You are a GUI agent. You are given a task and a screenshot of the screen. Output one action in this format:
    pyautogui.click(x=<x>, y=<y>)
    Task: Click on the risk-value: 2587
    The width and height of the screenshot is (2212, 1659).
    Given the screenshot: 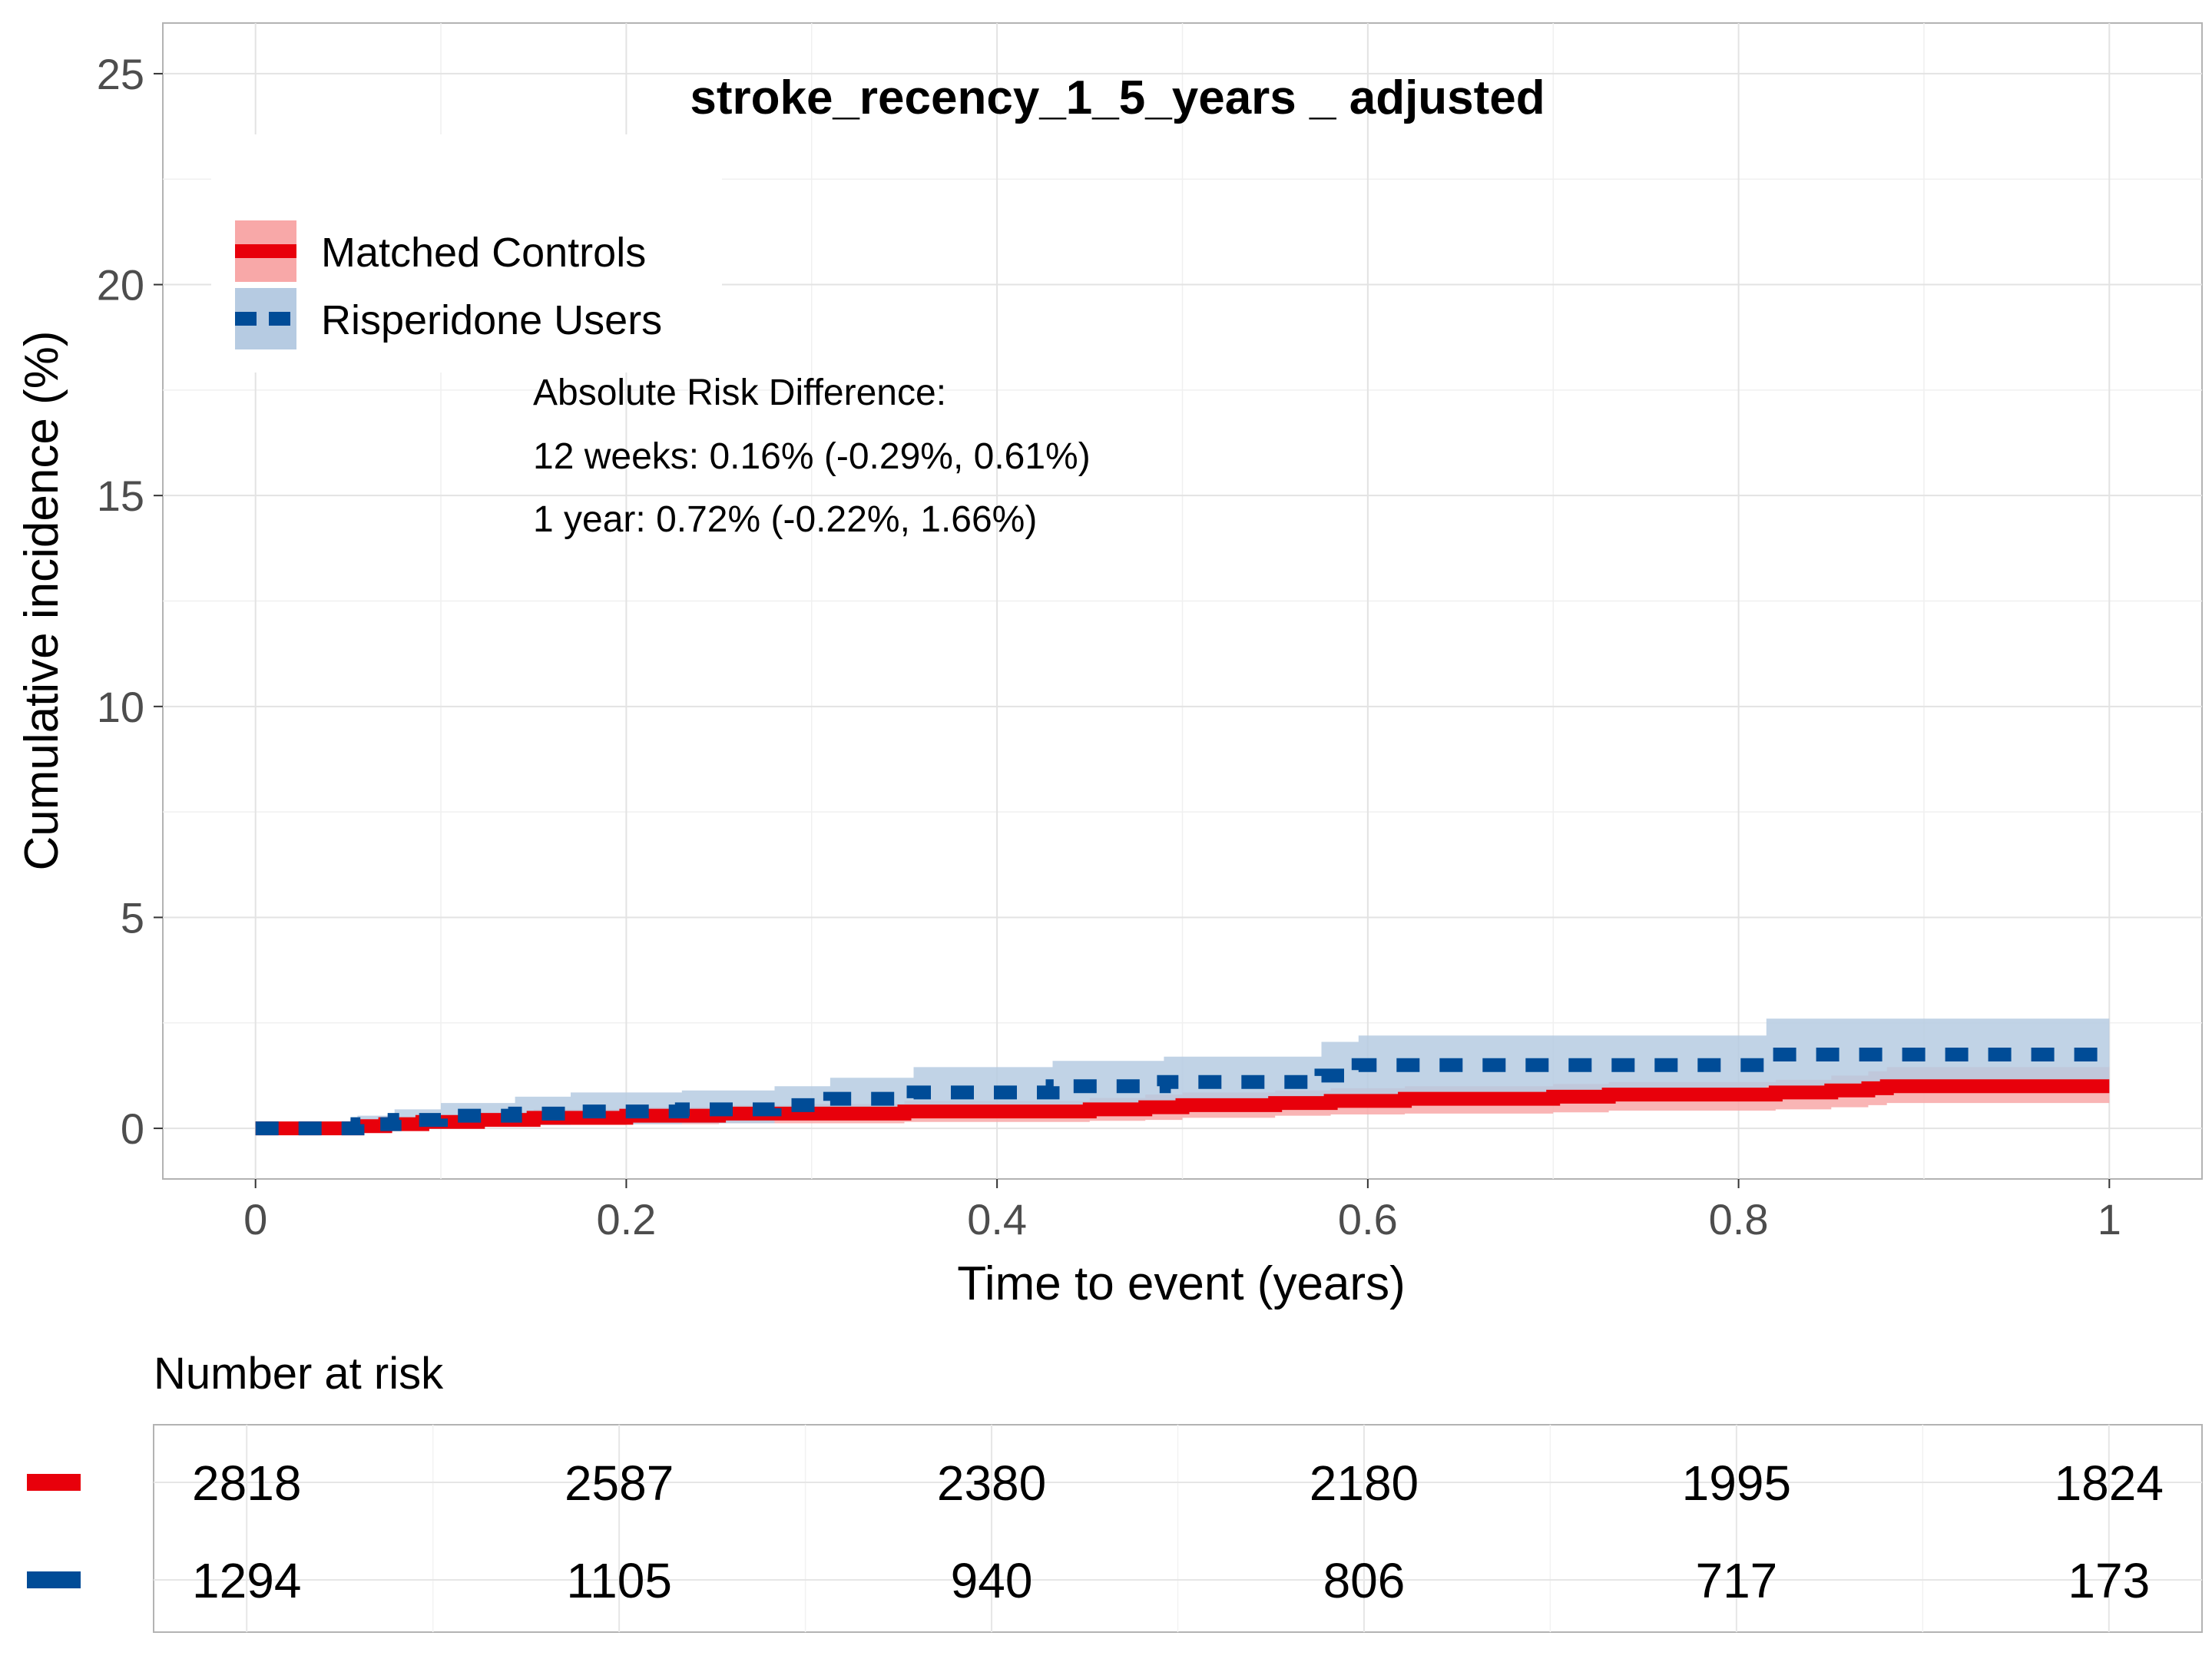 What is the action you would take?
    pyautogui.click(x=619, y=1483)
    